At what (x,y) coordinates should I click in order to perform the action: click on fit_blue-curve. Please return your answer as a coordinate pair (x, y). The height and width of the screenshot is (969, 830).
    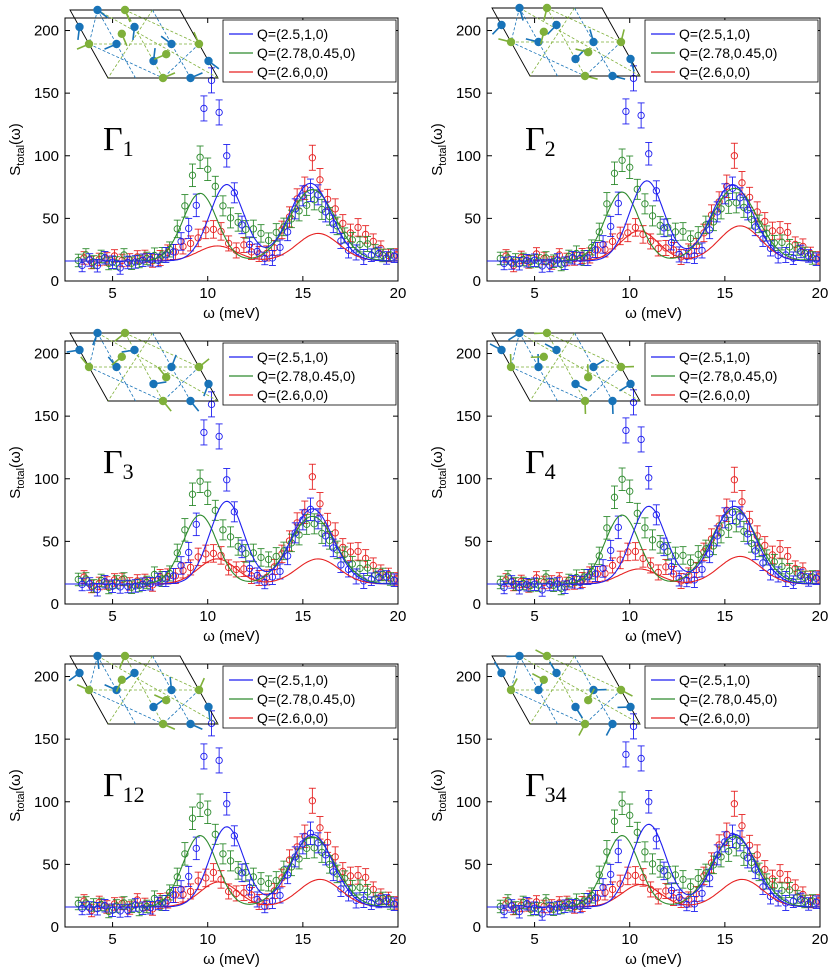
    Looking at the image, I should click on (231, 542).